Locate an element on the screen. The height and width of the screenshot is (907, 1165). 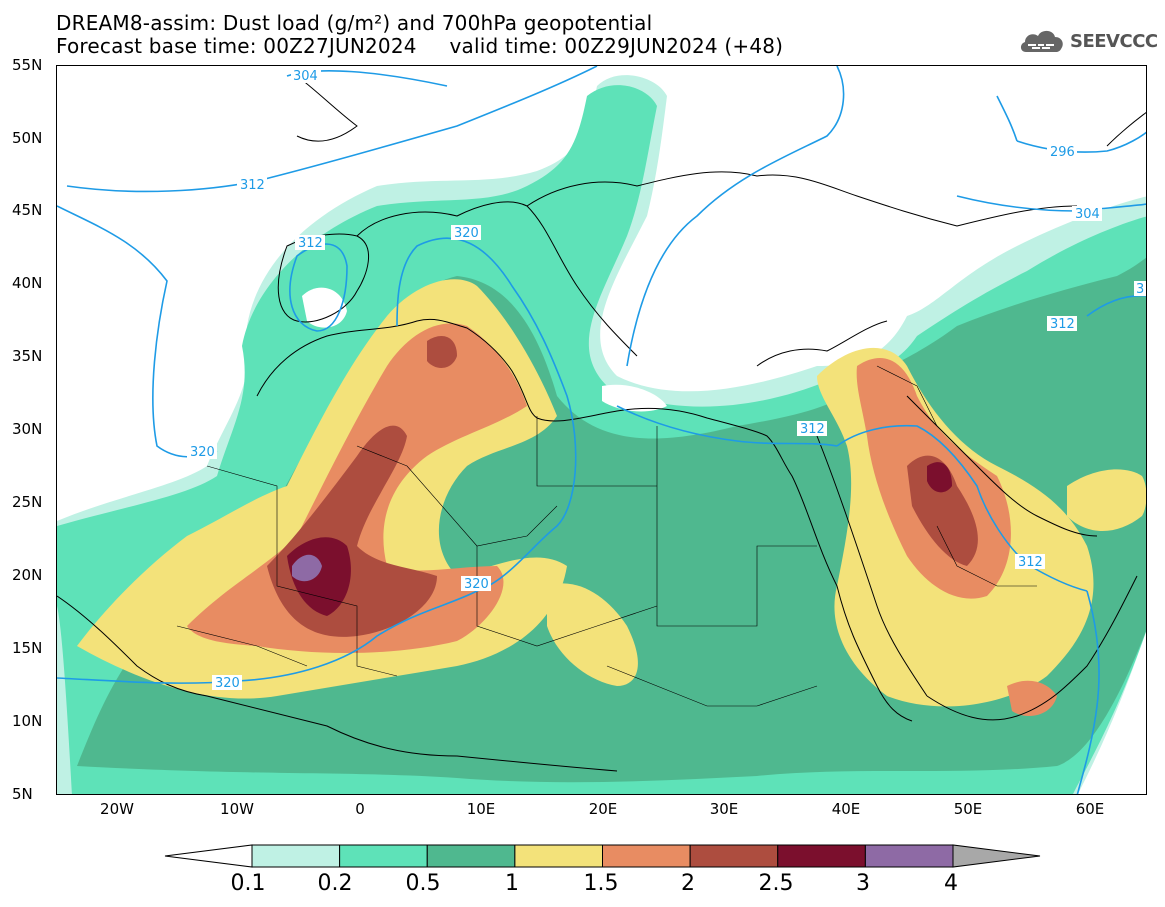
legend-underflow-triangle is located at coordinates (208, 856).